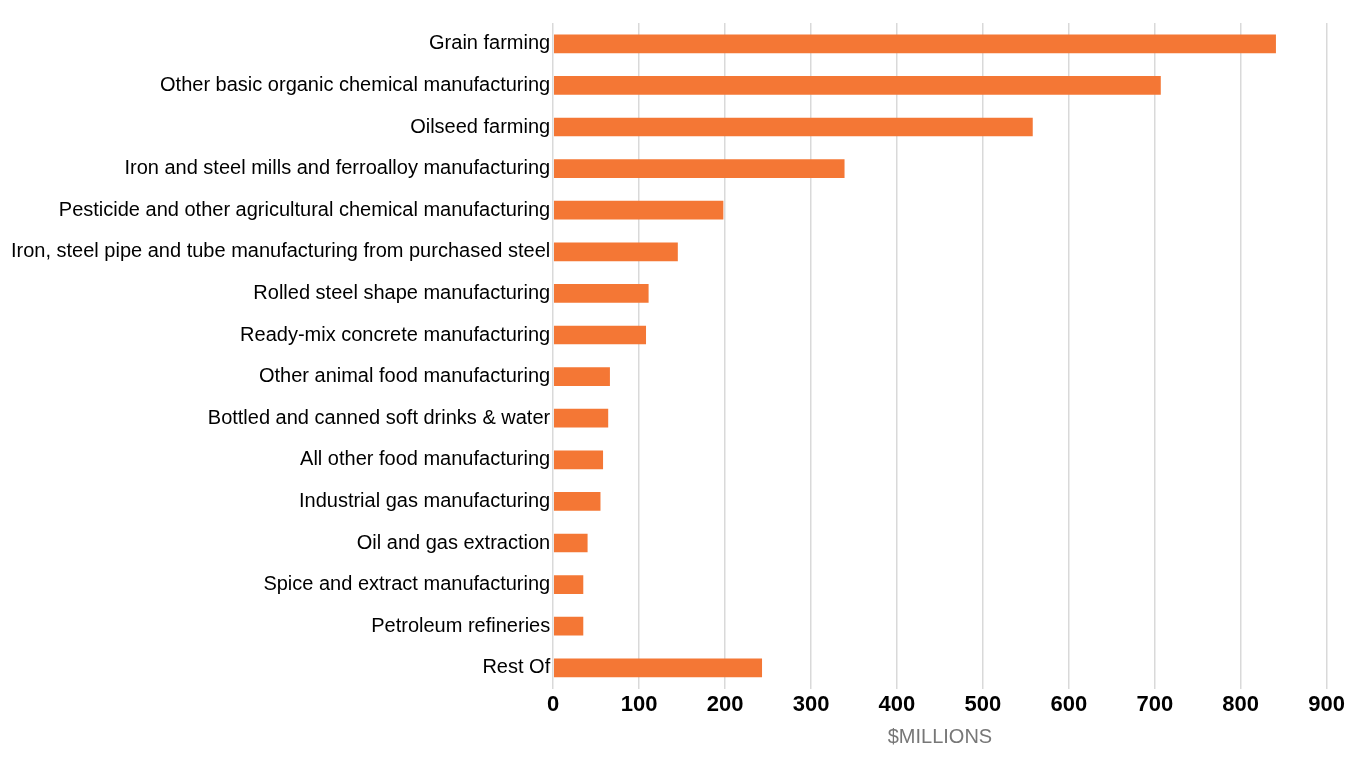 This screenshot has width=1359, height=763. What do you see at coordinates (983, 703) in the screenshot?
I see `x-tick-label: 500` at bounding box center [983, 703].